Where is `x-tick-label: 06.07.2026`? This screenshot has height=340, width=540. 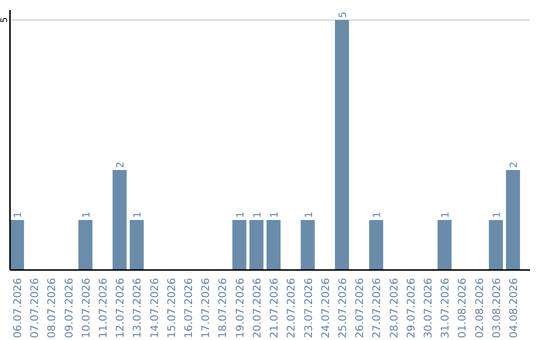 x-tick-label: 06.07.2026 is located at coordinates (18, 308).